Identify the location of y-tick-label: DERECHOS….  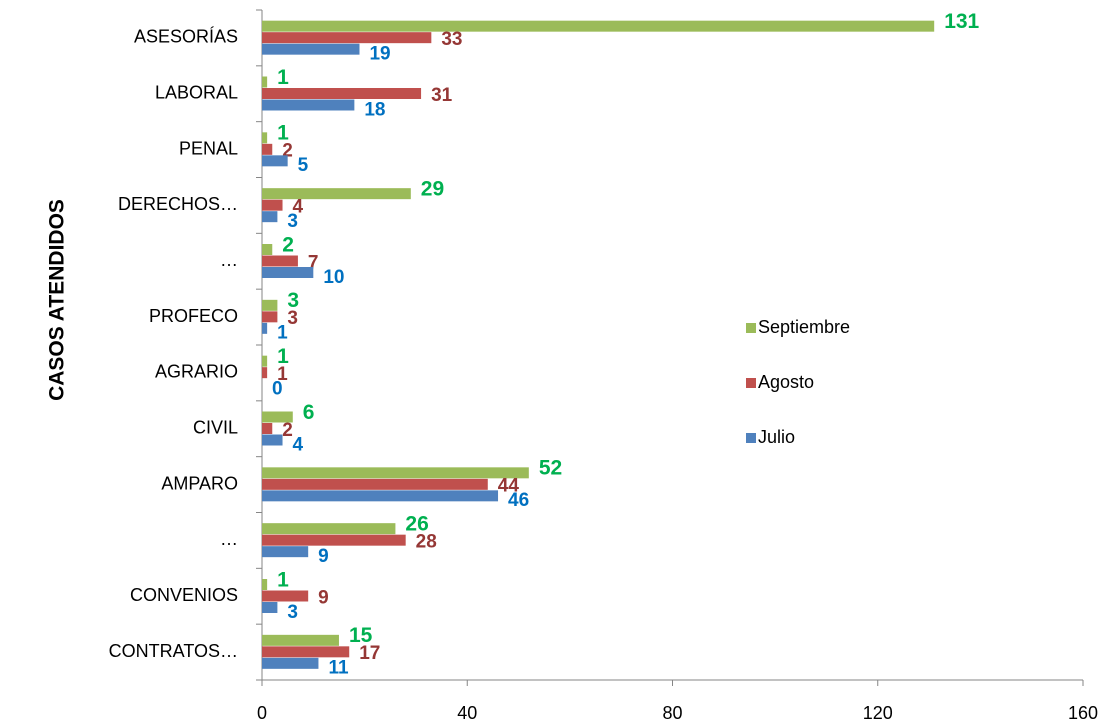
(178, 204).